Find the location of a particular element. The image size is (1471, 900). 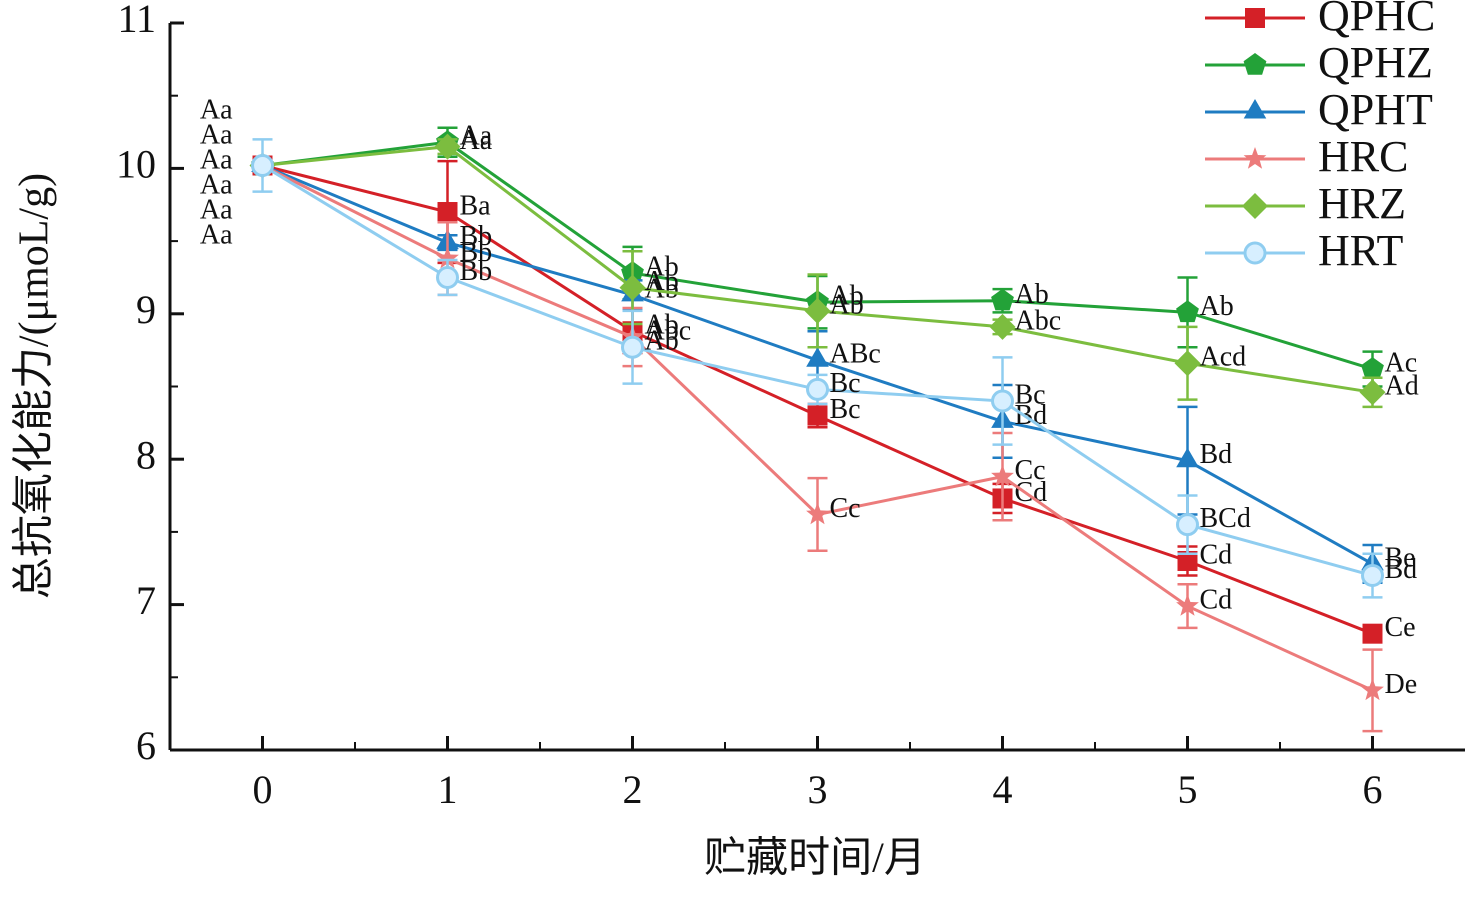

significance-label: Ac is located at coordinates (1401, 362).